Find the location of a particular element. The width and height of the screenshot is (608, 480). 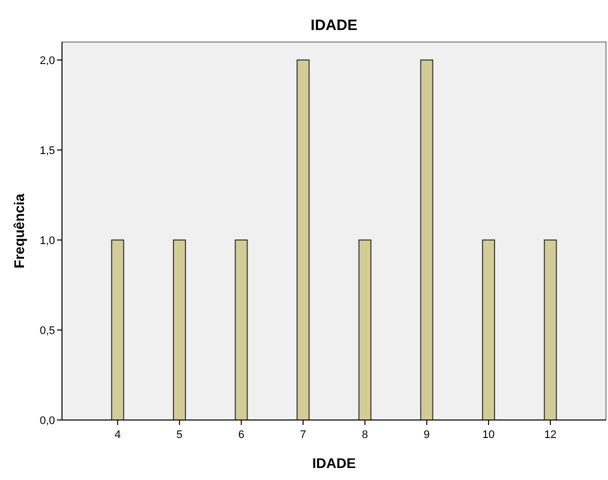

x-tick-label: 5 is located at coordinates (179, 435).